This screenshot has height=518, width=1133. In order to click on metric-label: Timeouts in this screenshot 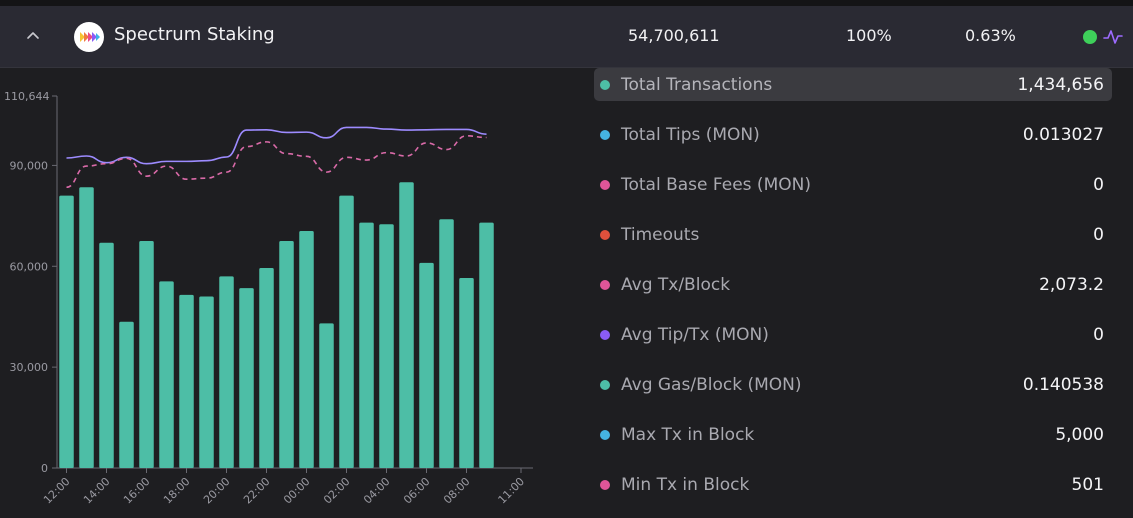, I will do `click(660, 235)`.